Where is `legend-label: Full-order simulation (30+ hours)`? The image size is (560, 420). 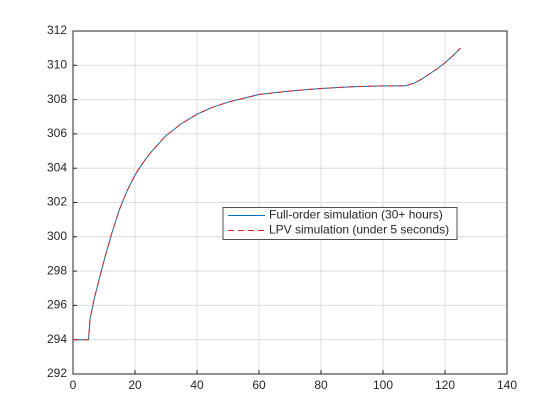
legend-label: Full-order simulation (30+ hours) is located at coordinates (356, 215).